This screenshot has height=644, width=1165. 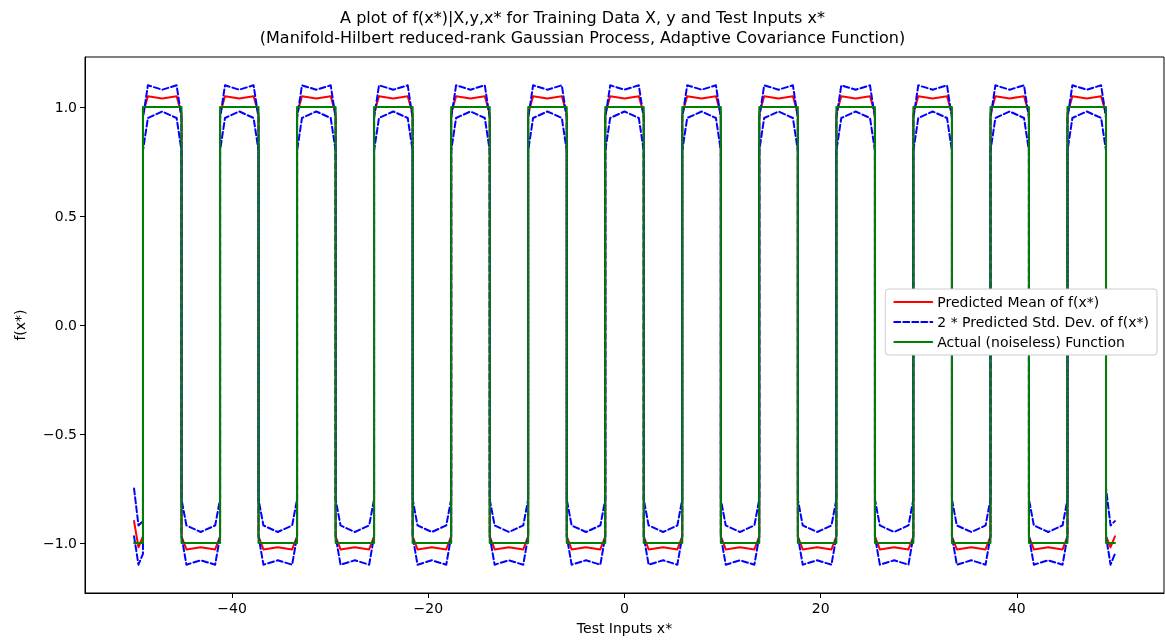 I want to click on x-tick-label: 20, so click(x=820, y=608).